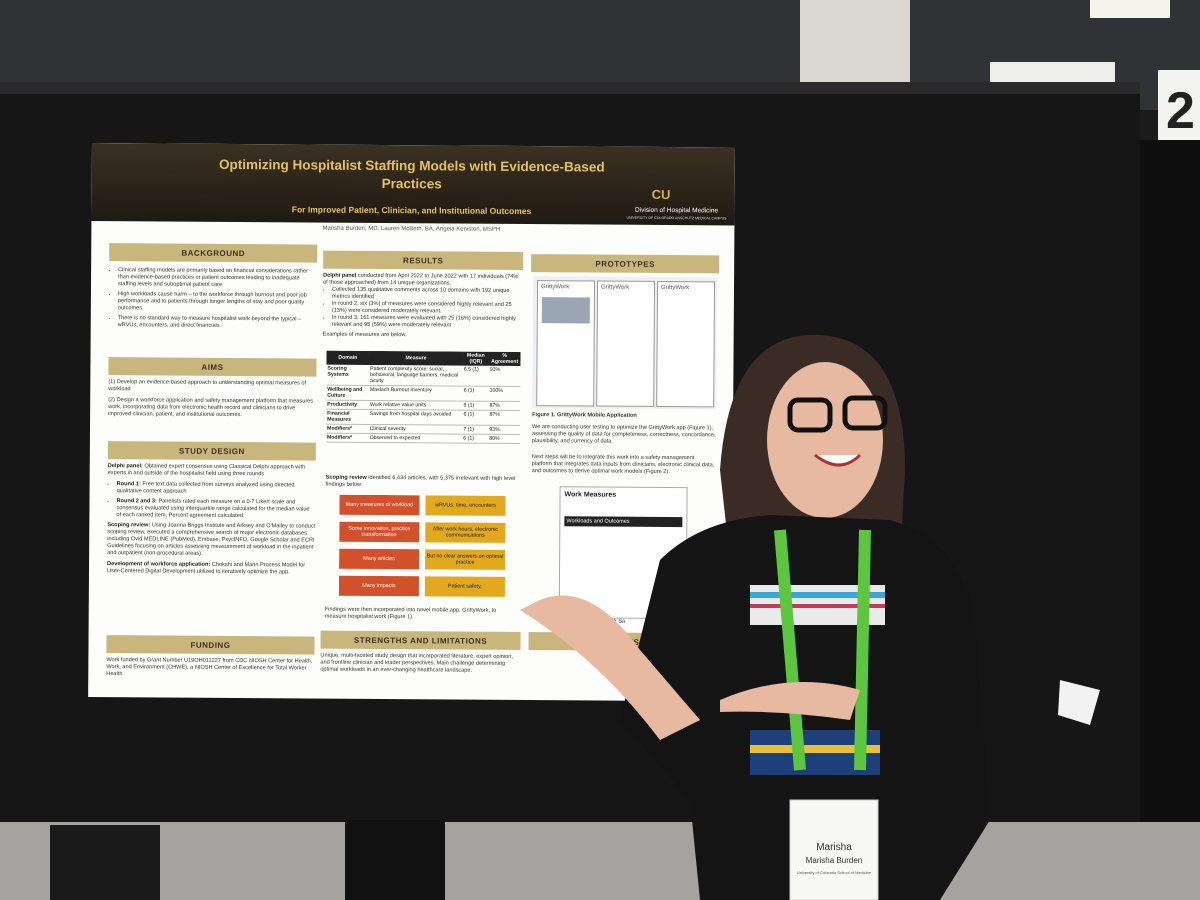  Describe the element at coordinates (1079, 702) in the screenshot. I see `paper-cup` at that location.